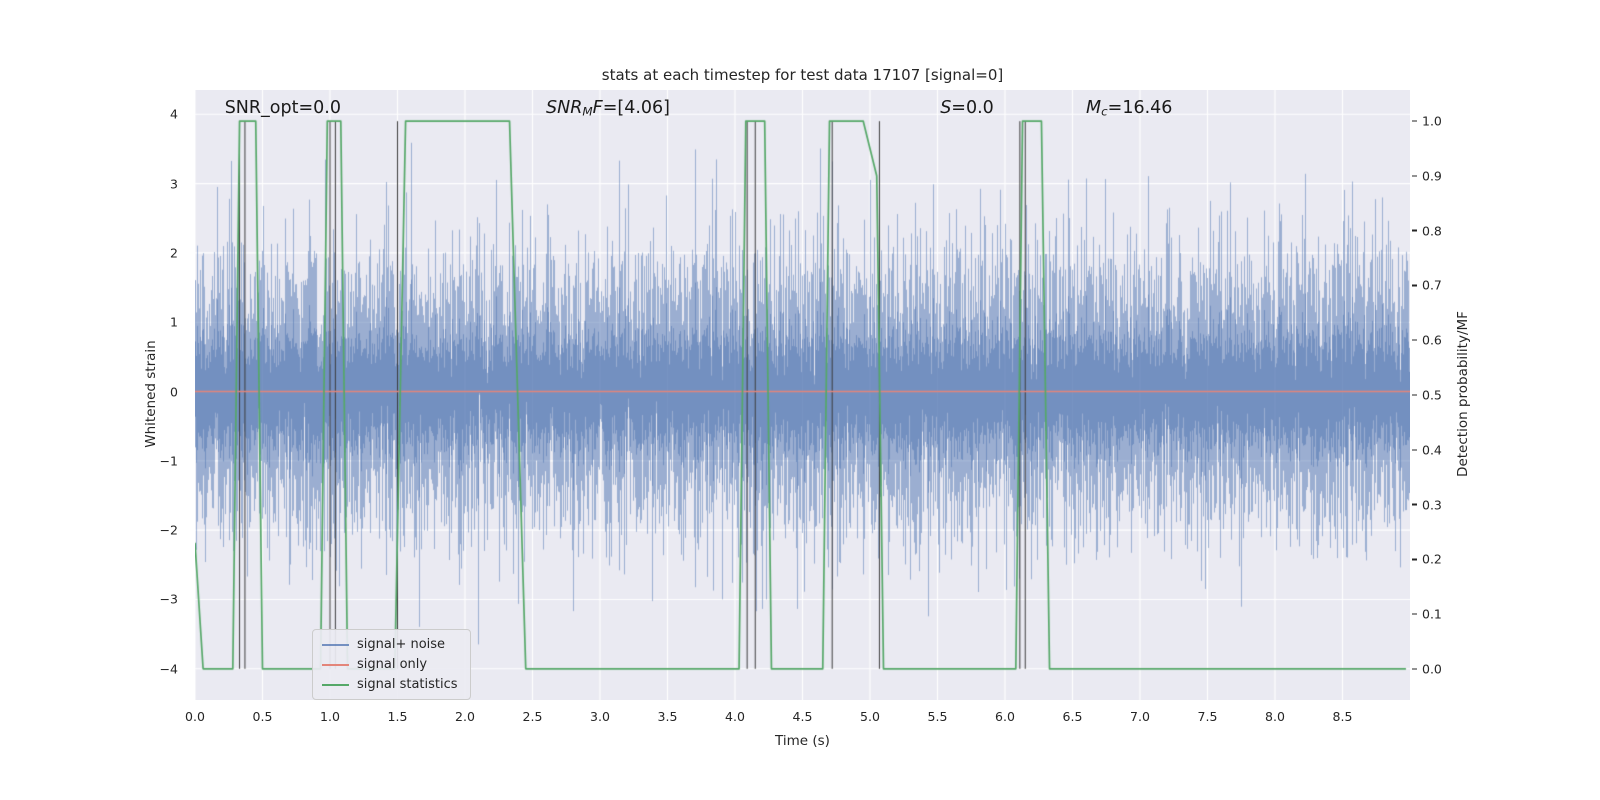  Describe the element at coordinates (972, 108) in the screenshot. I see `stat-annotation-segment: =0.0` at that location.